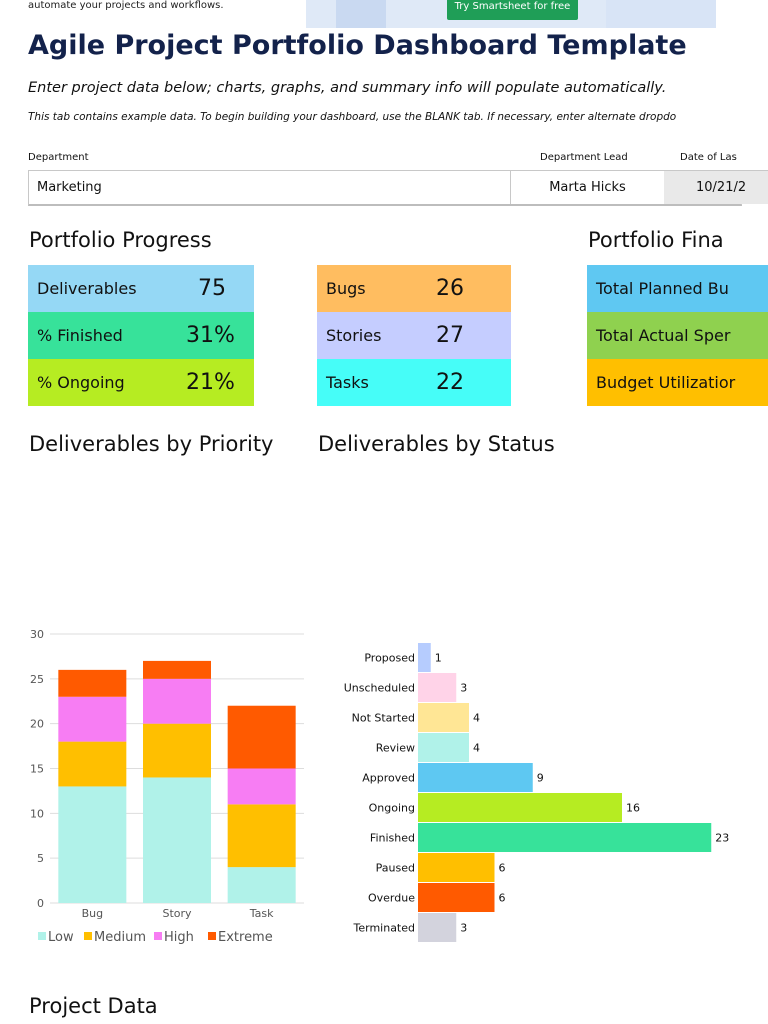 The width and height of the screenshot is (768, 1024). Describe the element at coordinates (662, 288) in the screenshot. I see `tile-label: Total Planned Bu` at that location.